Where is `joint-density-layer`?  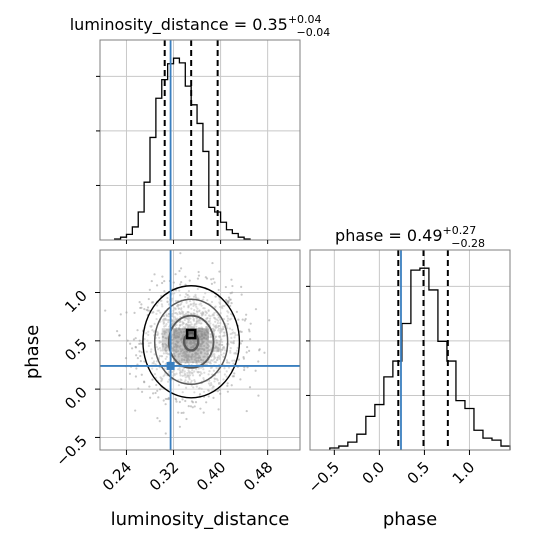 joint-density-layer is located at coordinates (200, 350).